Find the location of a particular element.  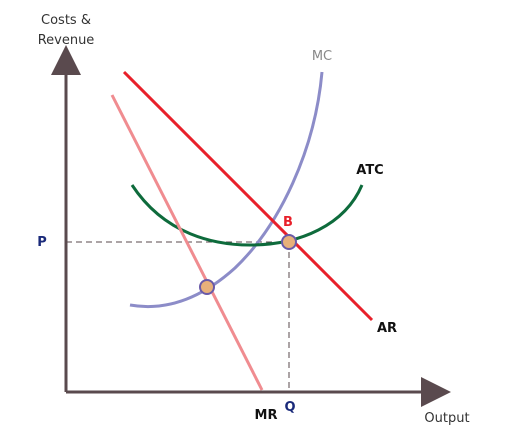

curve-label: AR is located at coordinates (387, 328).